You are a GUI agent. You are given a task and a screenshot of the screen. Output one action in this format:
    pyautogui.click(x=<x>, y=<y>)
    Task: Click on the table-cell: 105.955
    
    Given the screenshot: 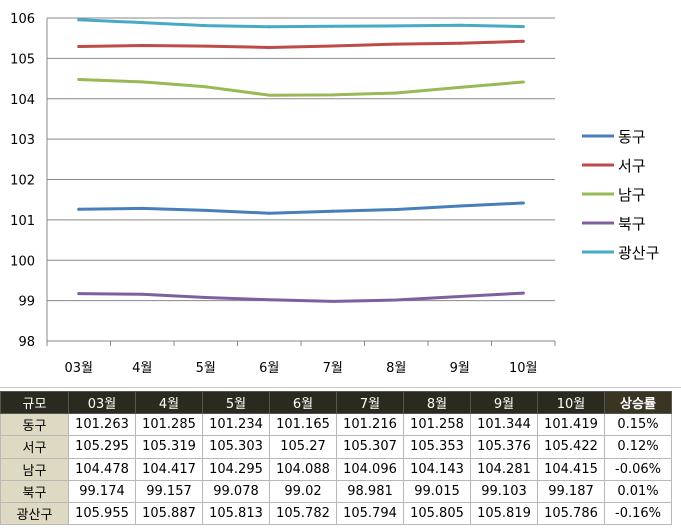 What is the action you would take?
    pyautogui.click(x=102, y=513)
    